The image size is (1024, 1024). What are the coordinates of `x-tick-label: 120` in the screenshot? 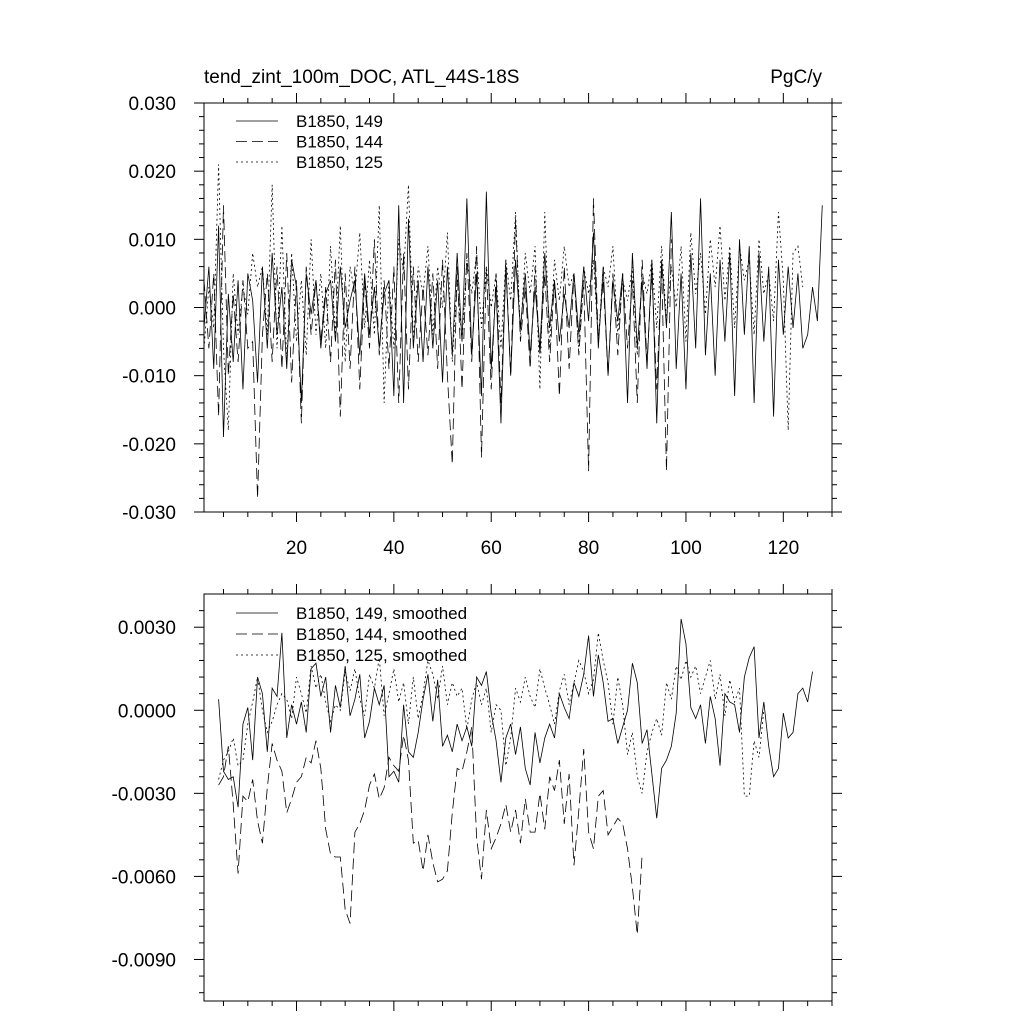 It's located at (783, 548).